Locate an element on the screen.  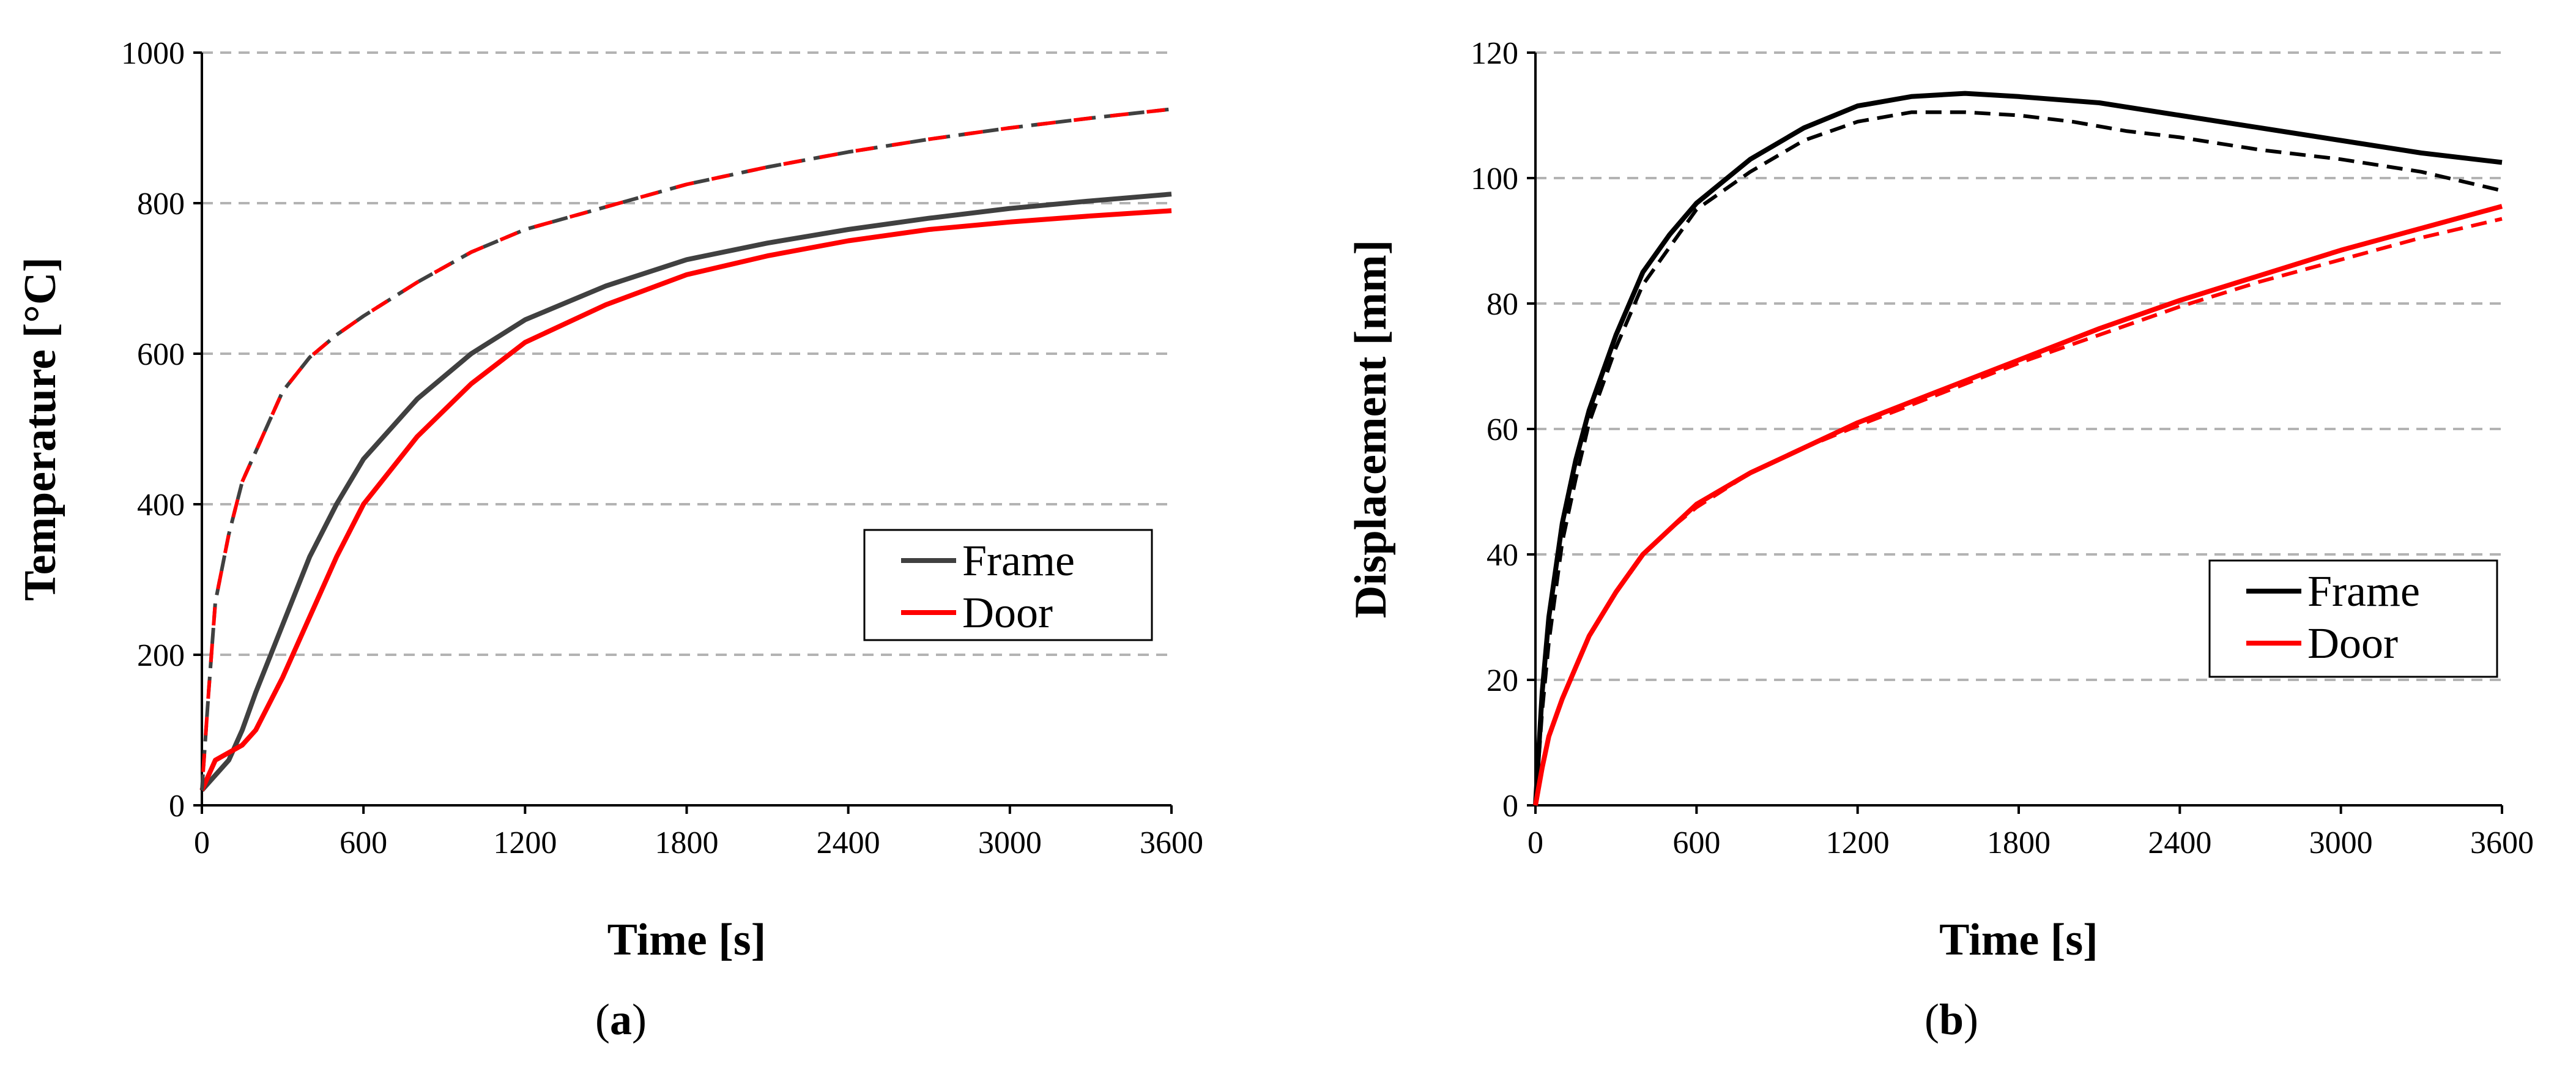
y-tick-label: 200 is located at coordinates (161, 655).